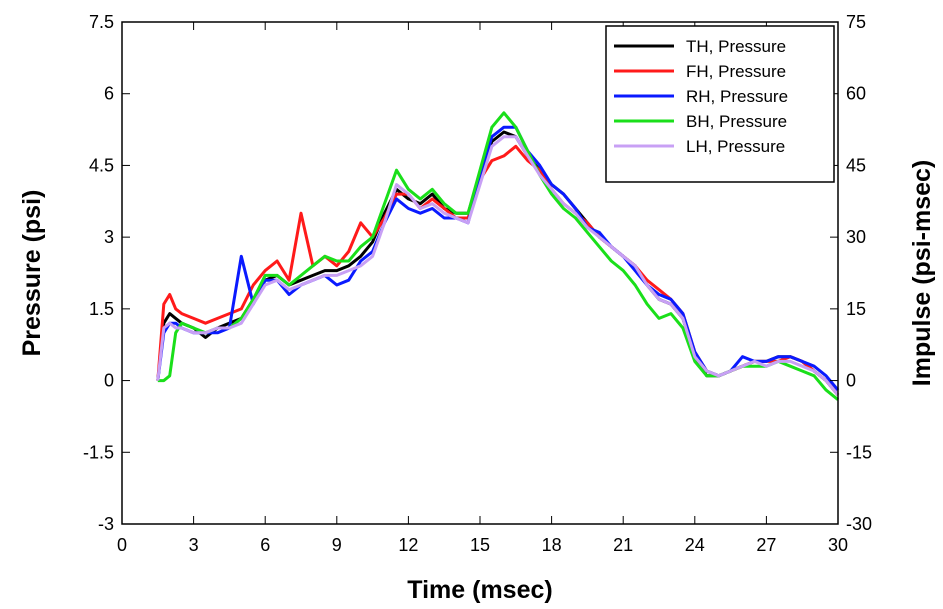 This screenshot has height=609, width=943. What do you see at coordinates (856, 237) in the screenshot?
I see `y2-tick-label: 30` at bounding box center [856, 237].